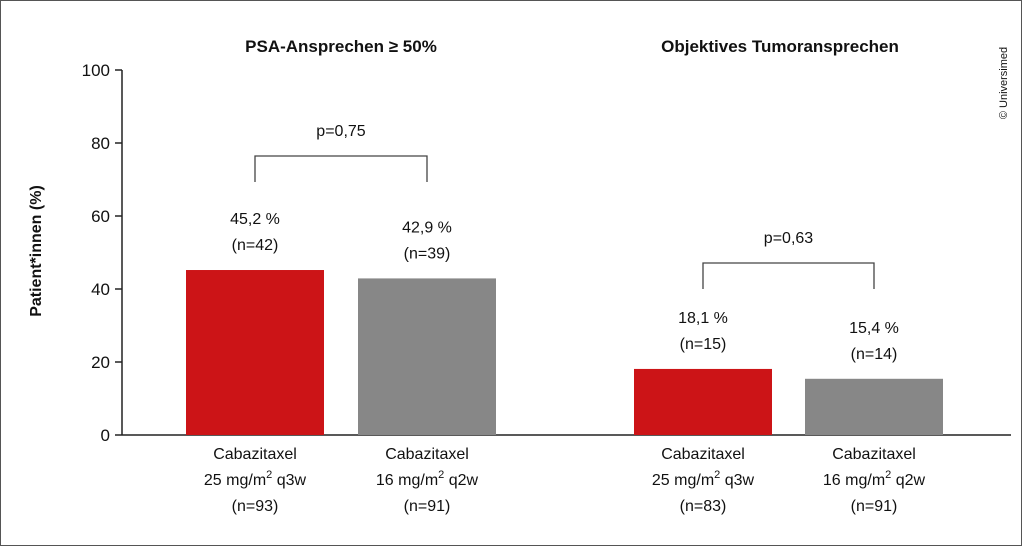 This screenshot has width=1024, height=548. What do you see at coordinates (105, 435) in the screenshot?
I see `y-tick-label: 0` at bounding box center [105, 435].